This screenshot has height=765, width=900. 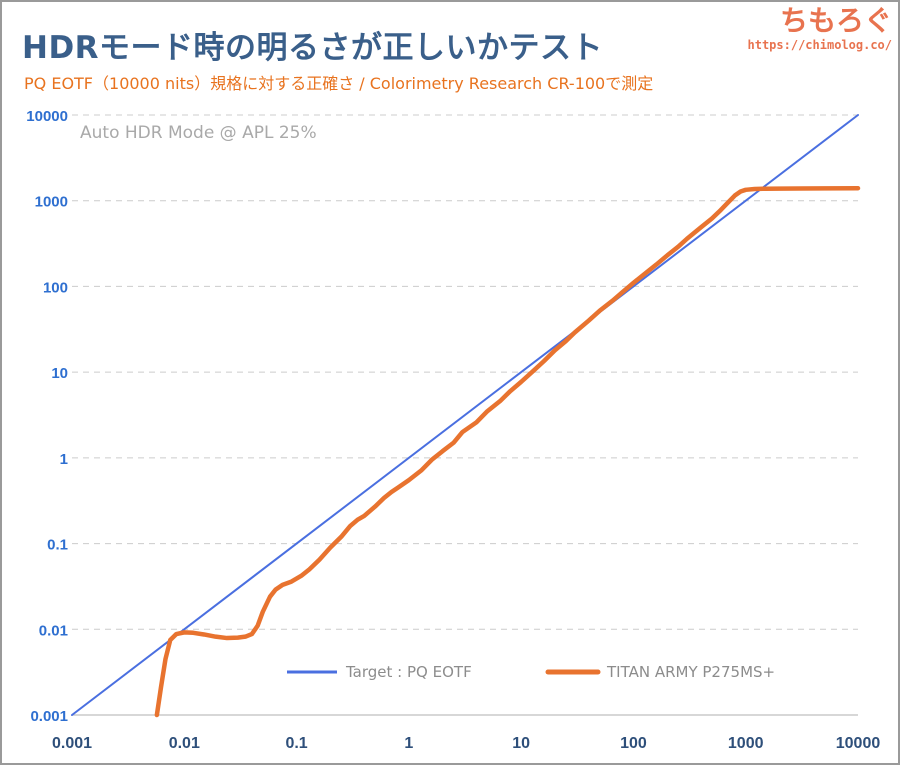 What do you see at coordinates (313, 48) in the screenshot?
I see `chart-title: HDRモード時の明るさが正しいかテスト` at bounding box center [313, 48].